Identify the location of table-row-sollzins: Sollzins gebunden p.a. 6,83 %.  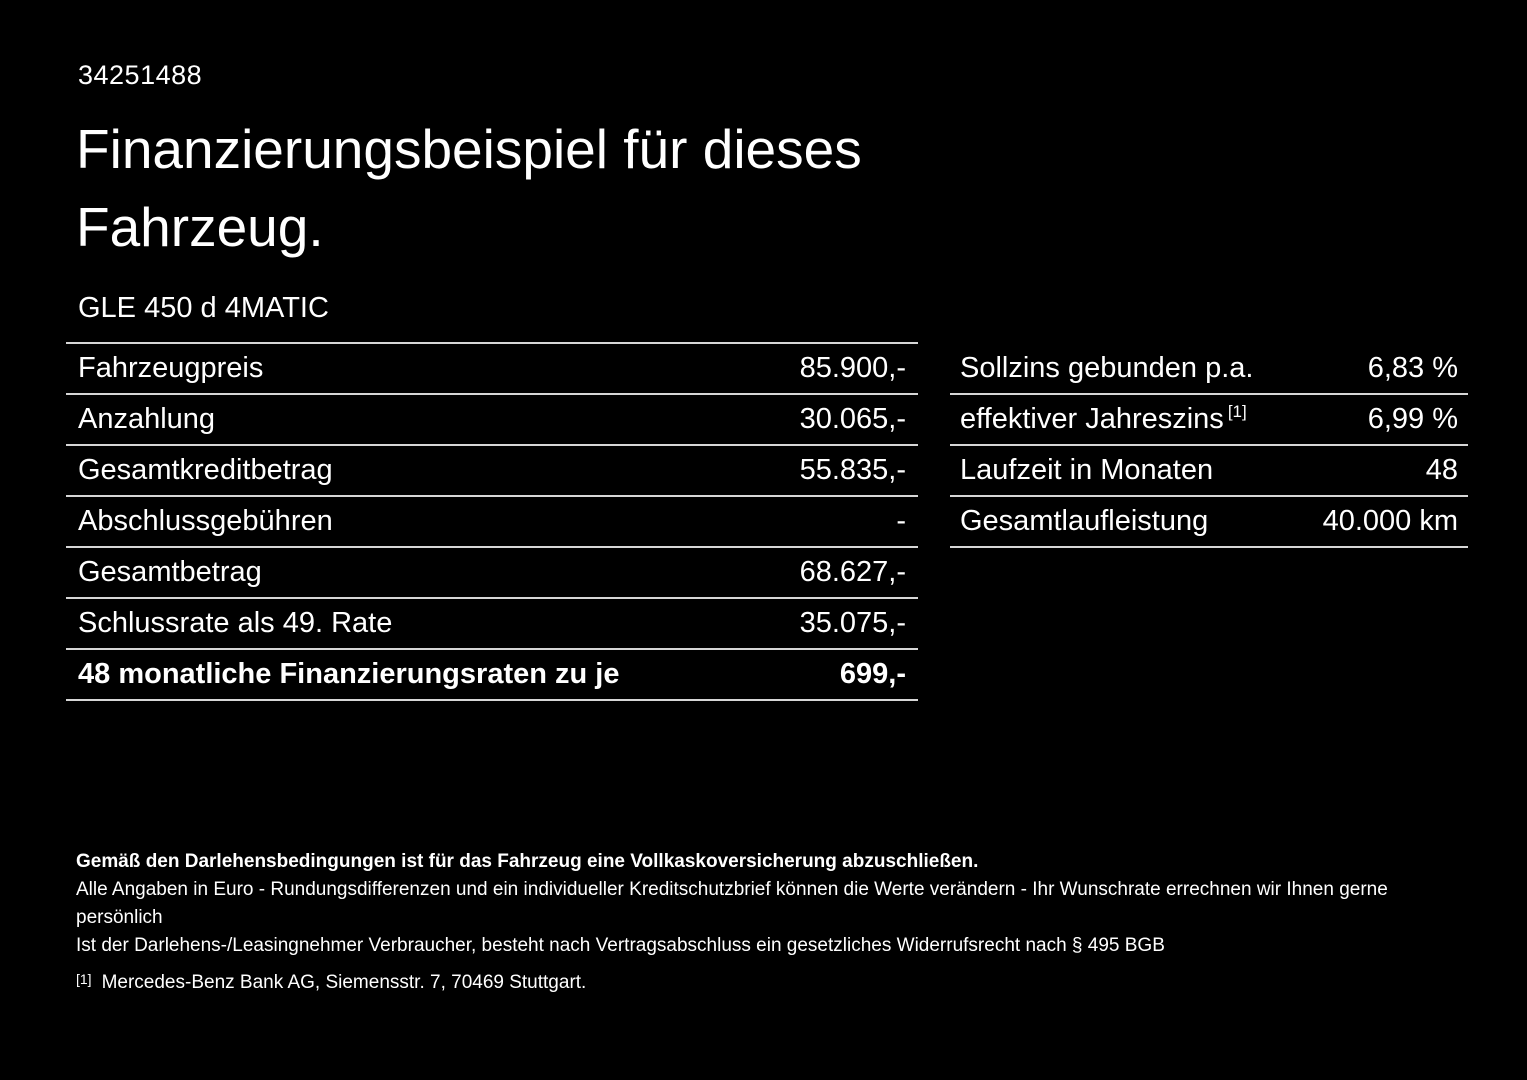
(1209, 369).